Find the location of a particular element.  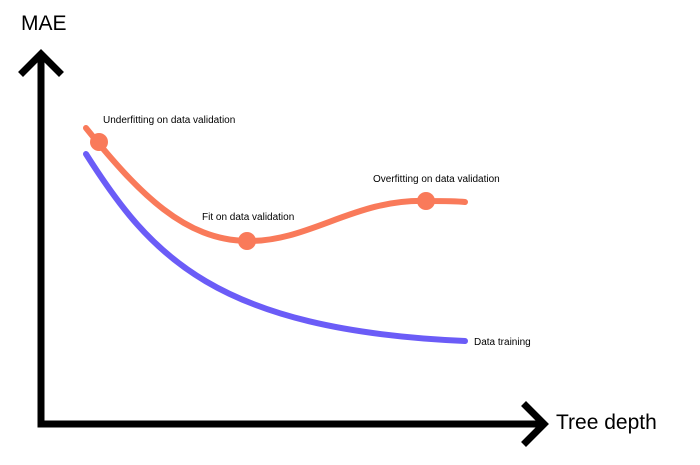

validation-curve is located at coordinates (275, 185).